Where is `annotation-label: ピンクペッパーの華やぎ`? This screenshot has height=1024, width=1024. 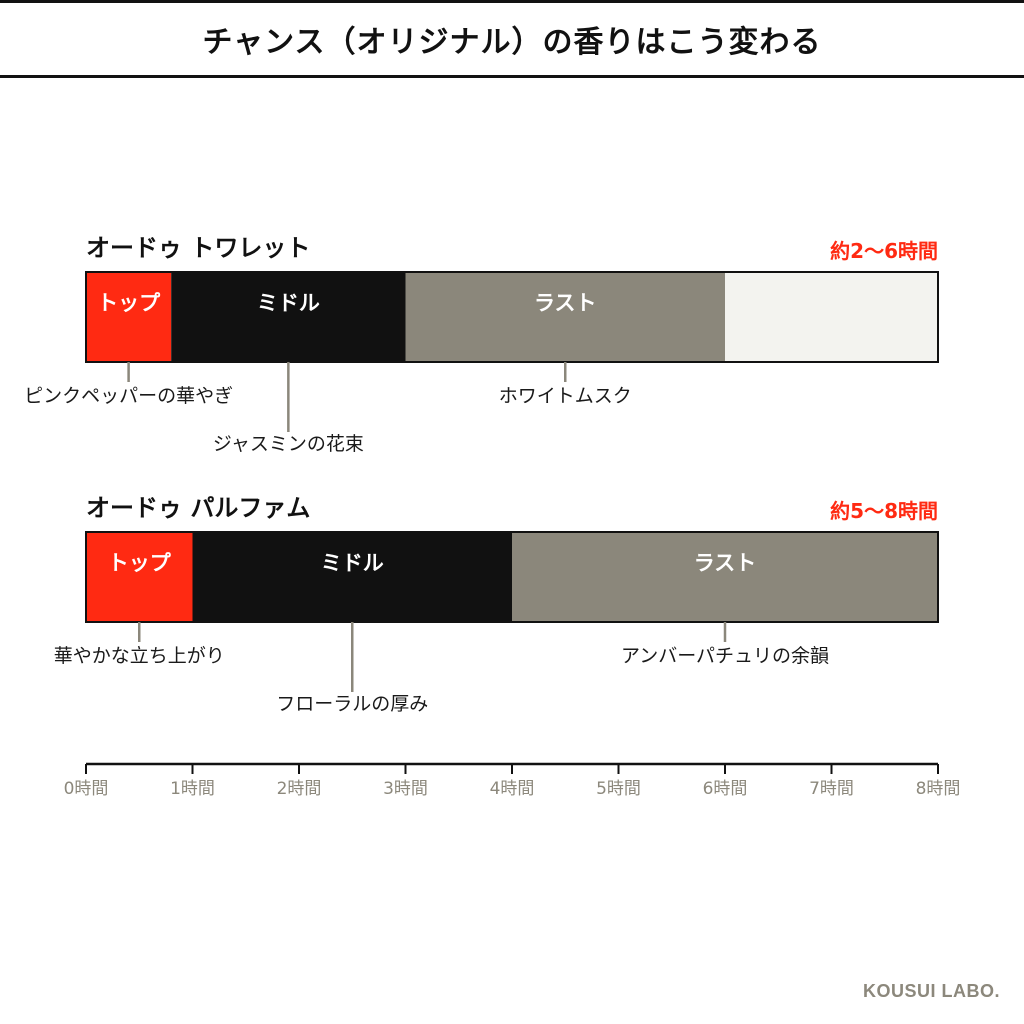 annotation-label: ピンクペッパーの華やぎ is located at coordinates (128, 396).